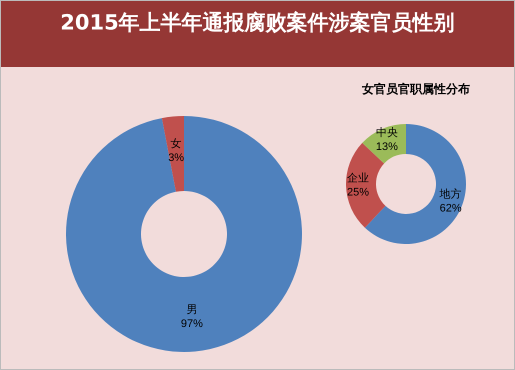 The width and height of the screenshot is (515, 370). Describe the element at coordinates (192, 324) in the screenshot. I see `data-label: 97%` at that location.